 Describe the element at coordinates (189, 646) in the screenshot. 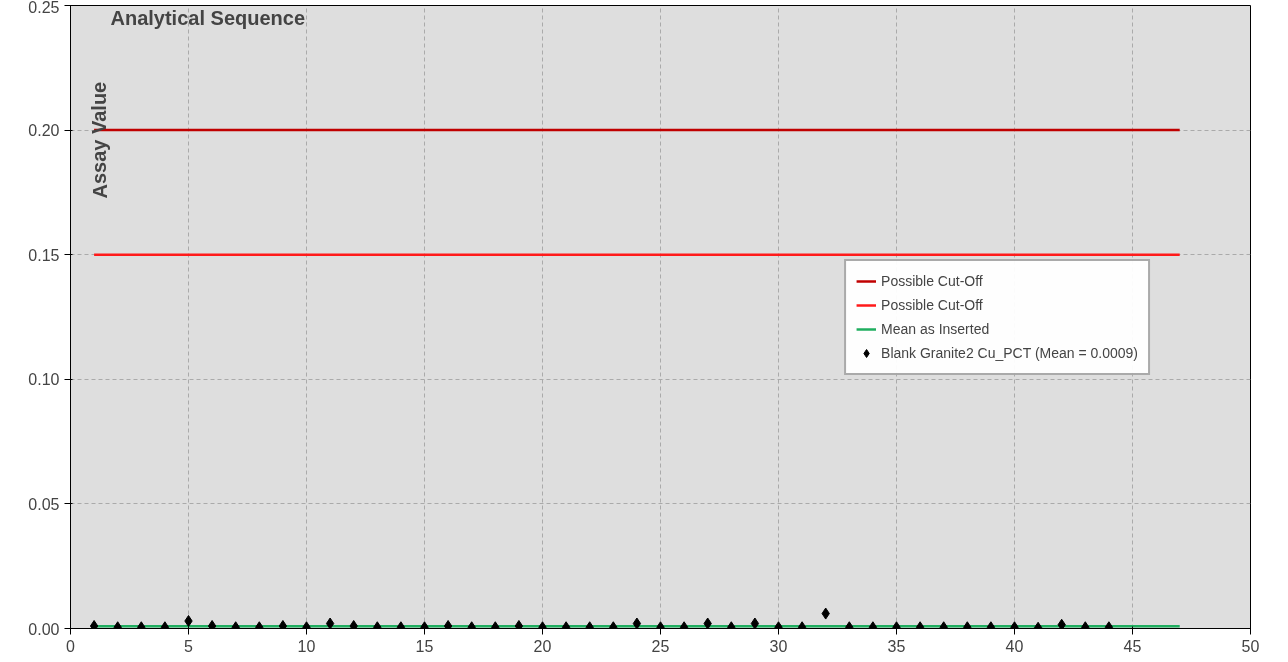

I see `x-tick-label: 5` at that location.